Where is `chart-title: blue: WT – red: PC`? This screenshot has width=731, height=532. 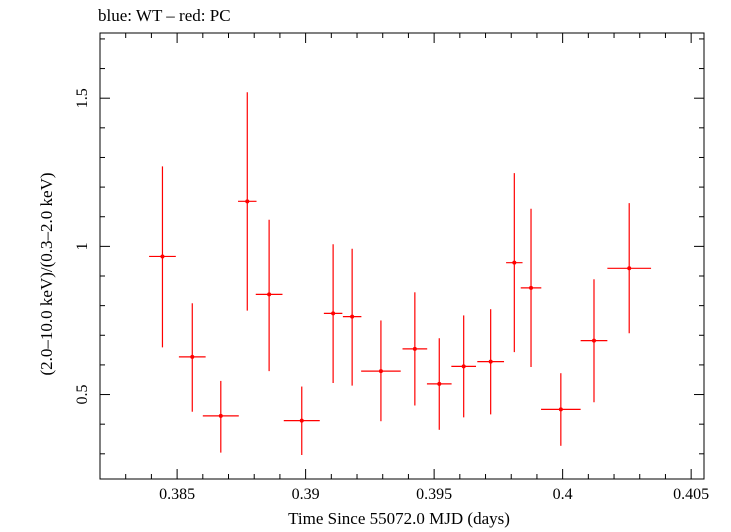
chart-title: blue: WT – red: PC is located at coordinates (164, 15).